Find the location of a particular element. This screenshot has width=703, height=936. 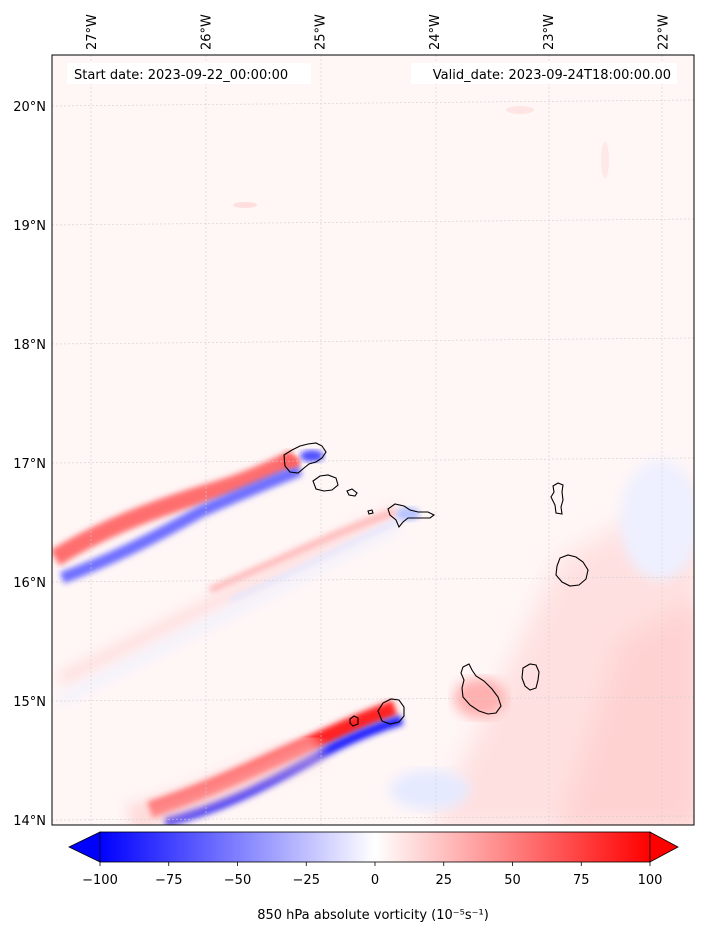

colorbar: −100 −75 −50 −25 0 25 50 75 100 is located at coordinates (373, 859).